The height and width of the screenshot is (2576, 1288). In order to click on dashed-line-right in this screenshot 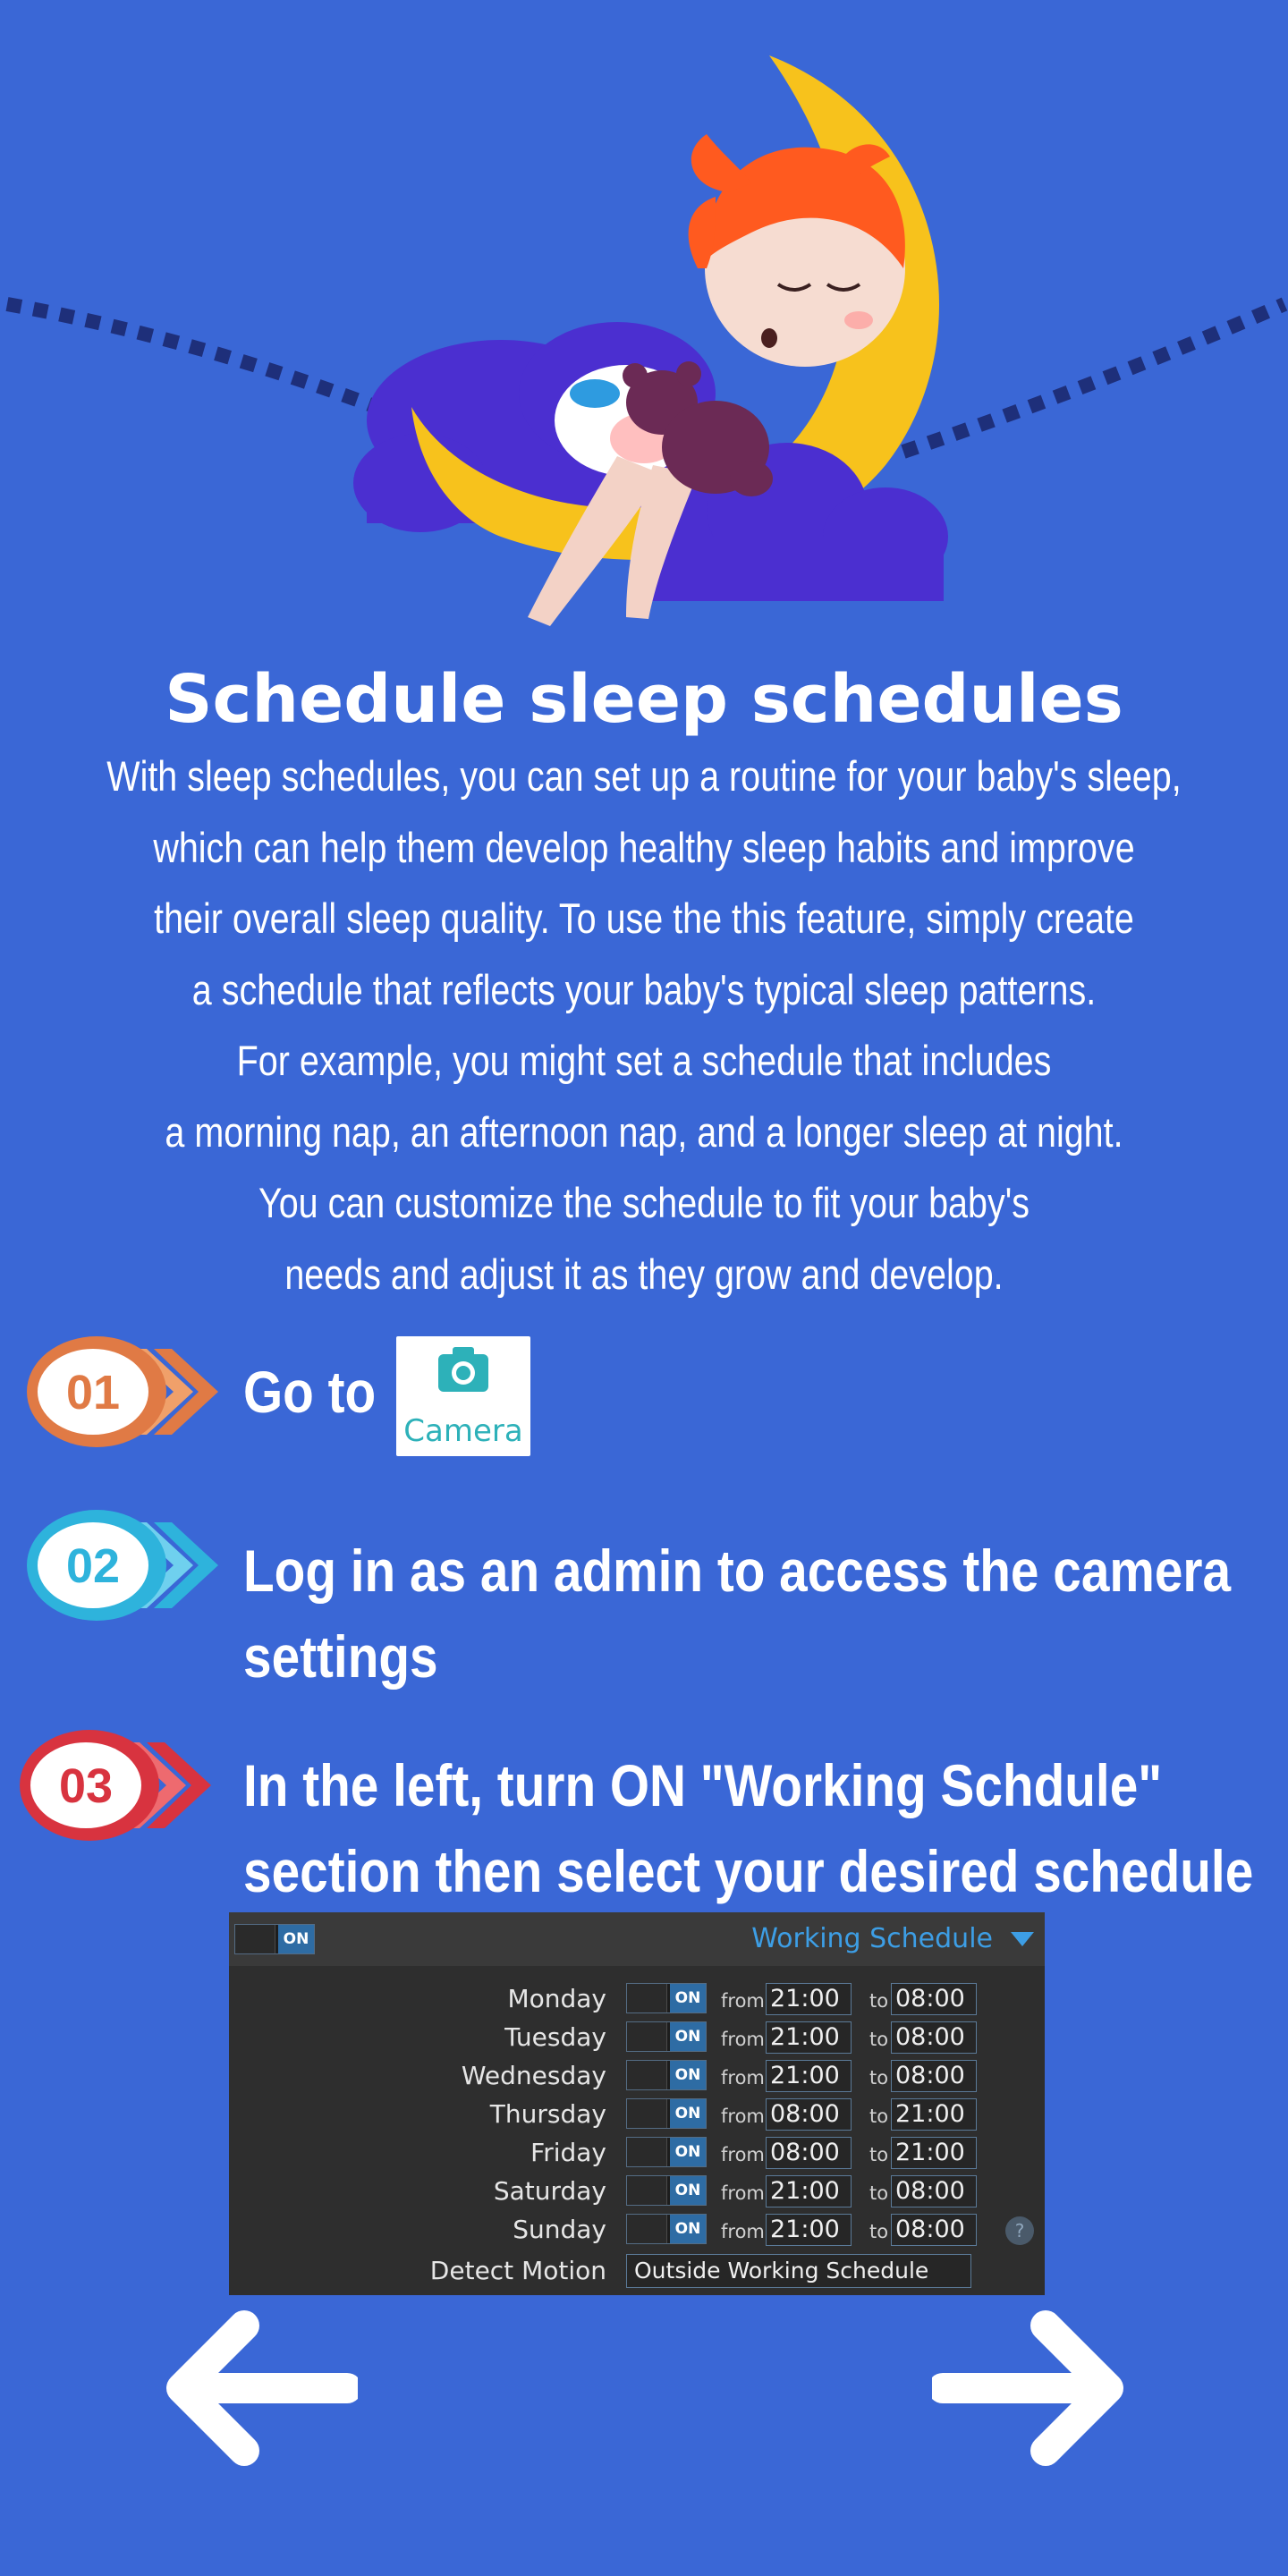, I will do `click(1094, 378)`.